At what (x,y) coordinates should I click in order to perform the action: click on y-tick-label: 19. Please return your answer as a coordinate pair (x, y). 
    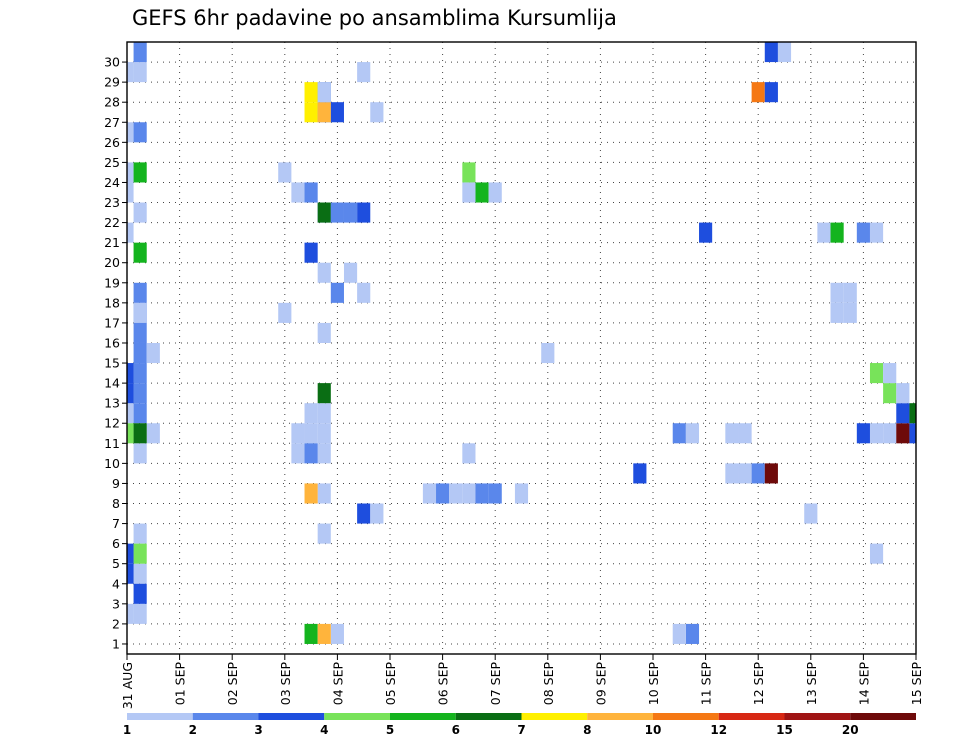
    Looking at the image, I should click on (112, 282).